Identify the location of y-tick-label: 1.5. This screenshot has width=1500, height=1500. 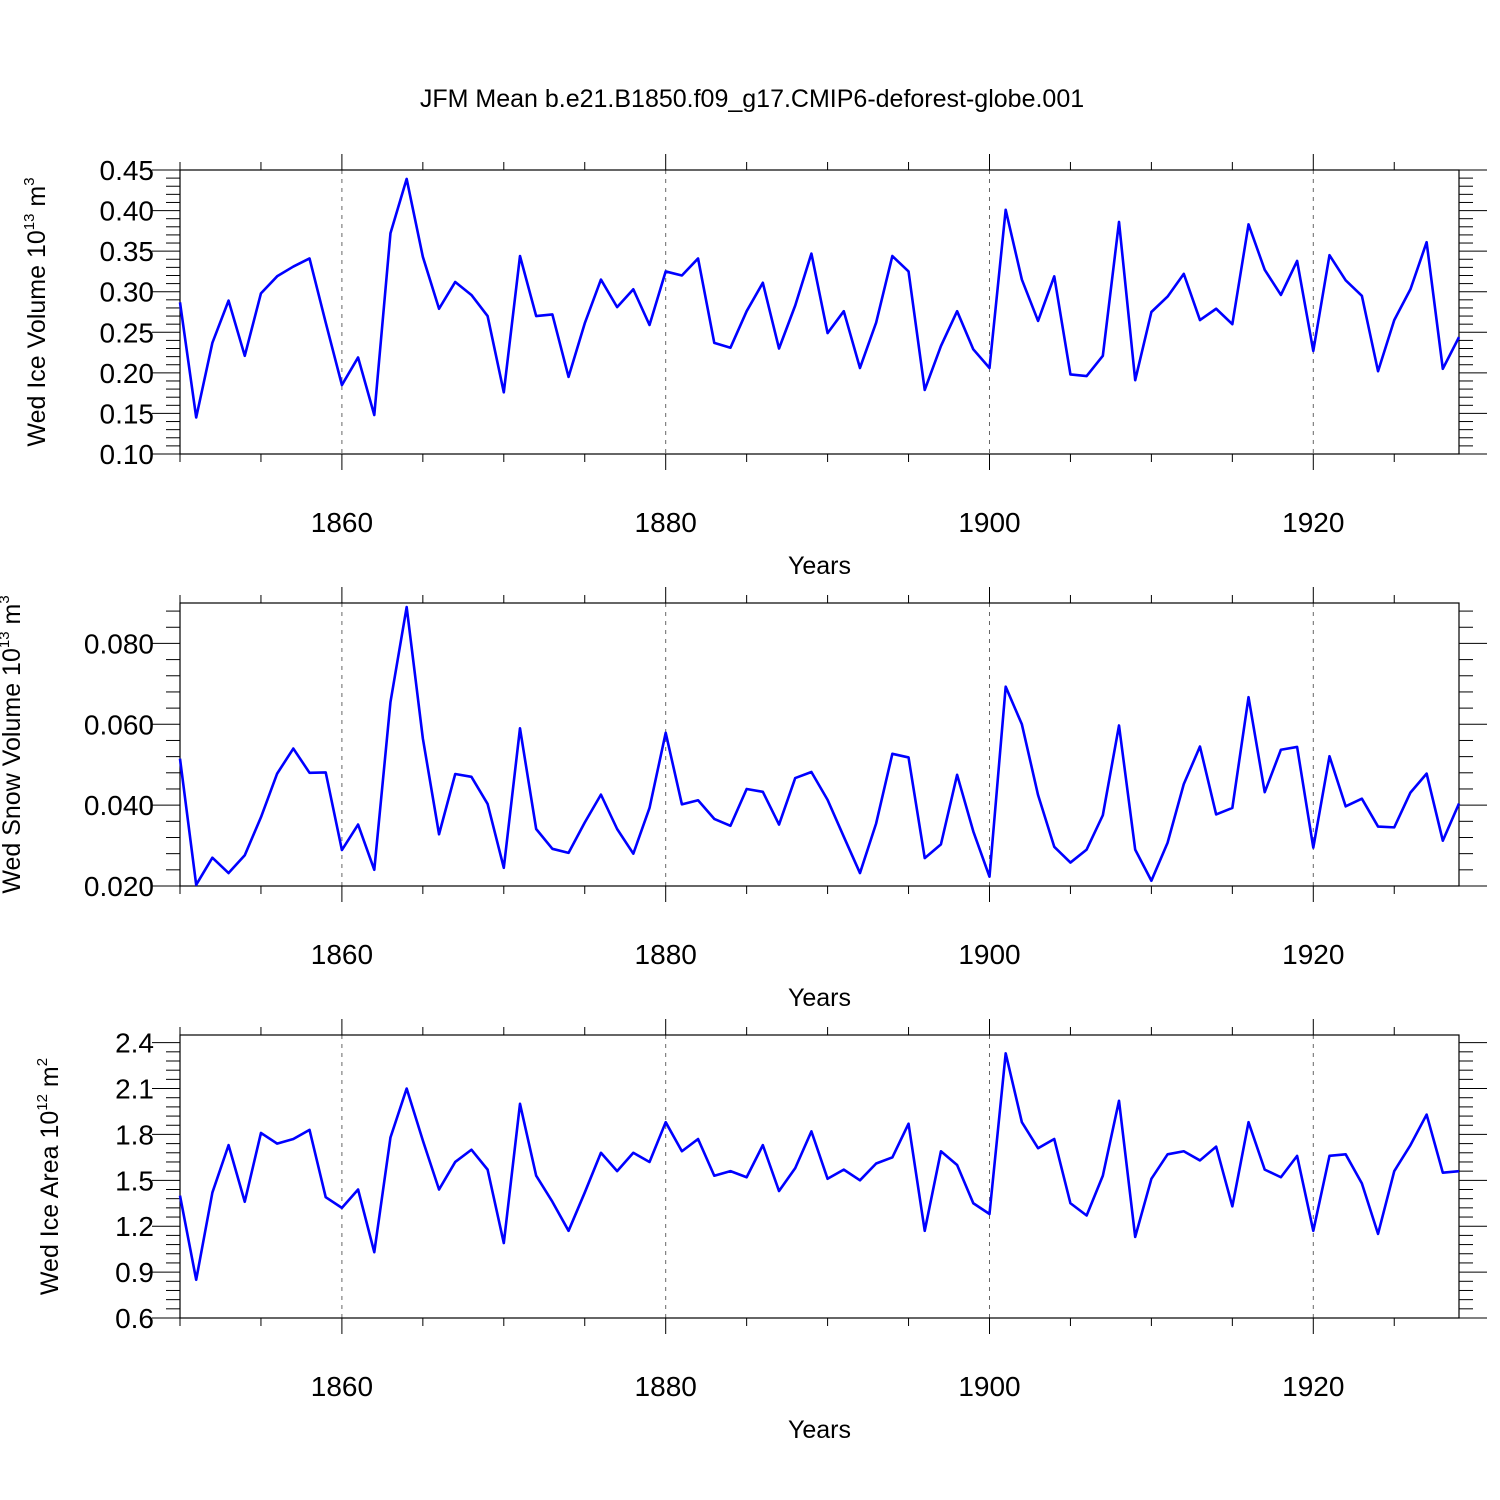
(134, 1180).